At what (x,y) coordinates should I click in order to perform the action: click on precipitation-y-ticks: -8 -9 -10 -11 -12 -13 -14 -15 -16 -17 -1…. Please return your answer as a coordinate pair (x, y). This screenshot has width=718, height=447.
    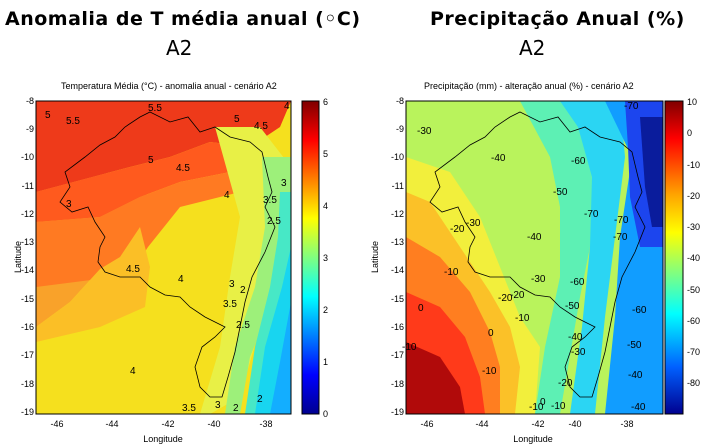
    Looking at the image, I should click on (397, 257).